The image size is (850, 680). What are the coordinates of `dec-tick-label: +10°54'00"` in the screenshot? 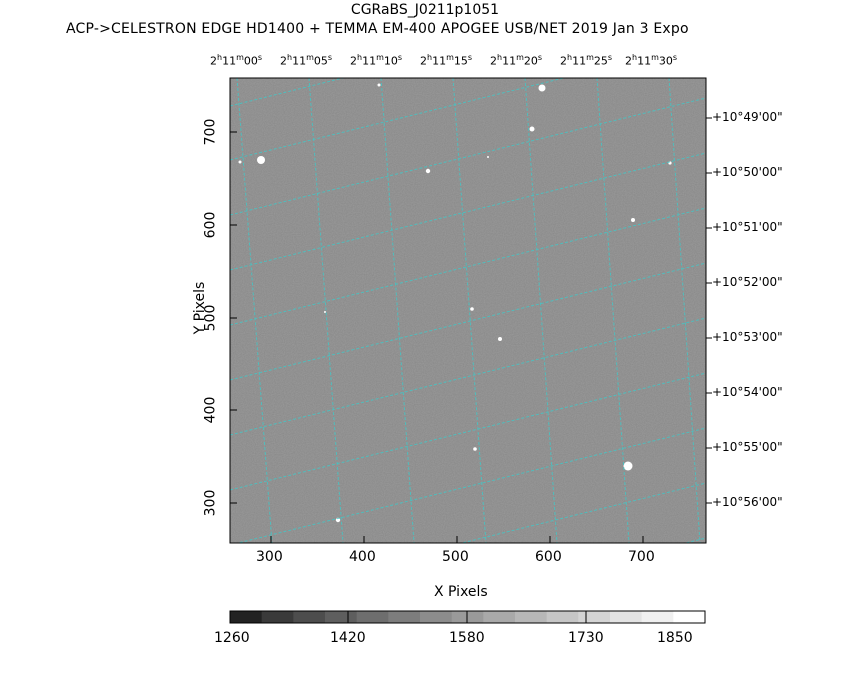 It's located at (747, 392).